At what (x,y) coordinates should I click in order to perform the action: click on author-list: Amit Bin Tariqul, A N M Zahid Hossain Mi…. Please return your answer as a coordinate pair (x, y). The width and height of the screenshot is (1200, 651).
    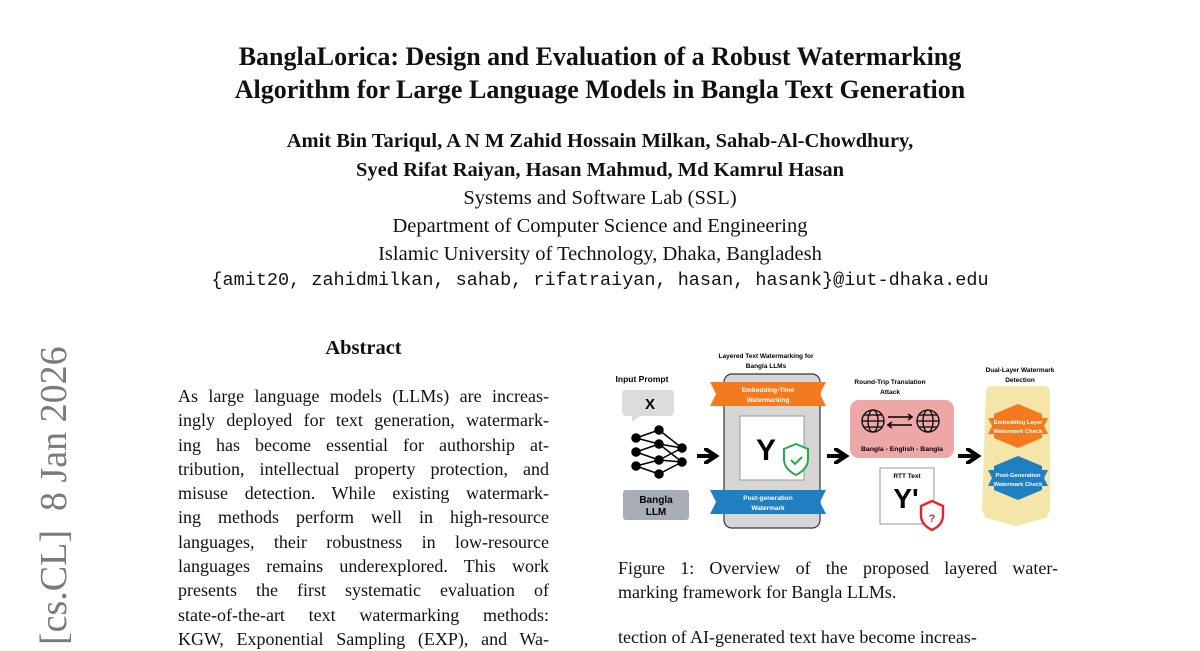
    Looking at the image, I should click on (600, 155).